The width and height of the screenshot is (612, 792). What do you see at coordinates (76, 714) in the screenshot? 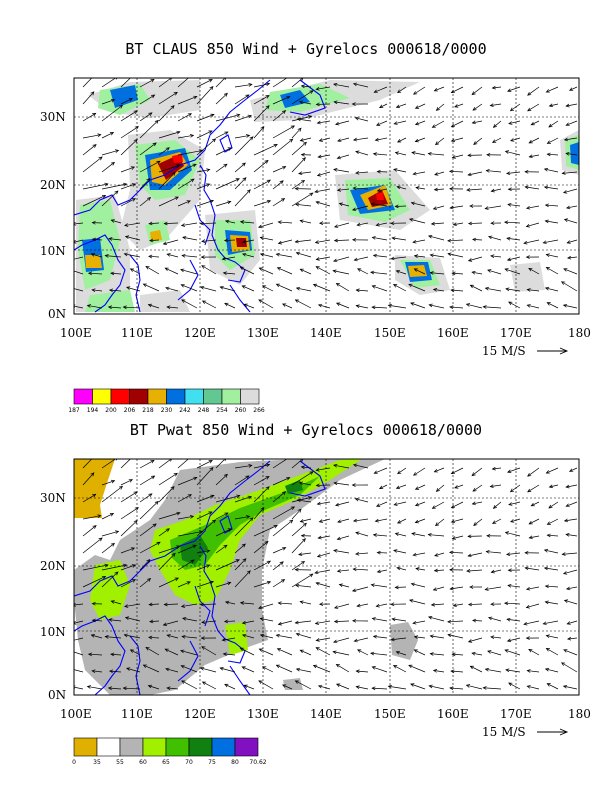
I see `bottom-lon-label: 100E` at bounding box center [76, 714].